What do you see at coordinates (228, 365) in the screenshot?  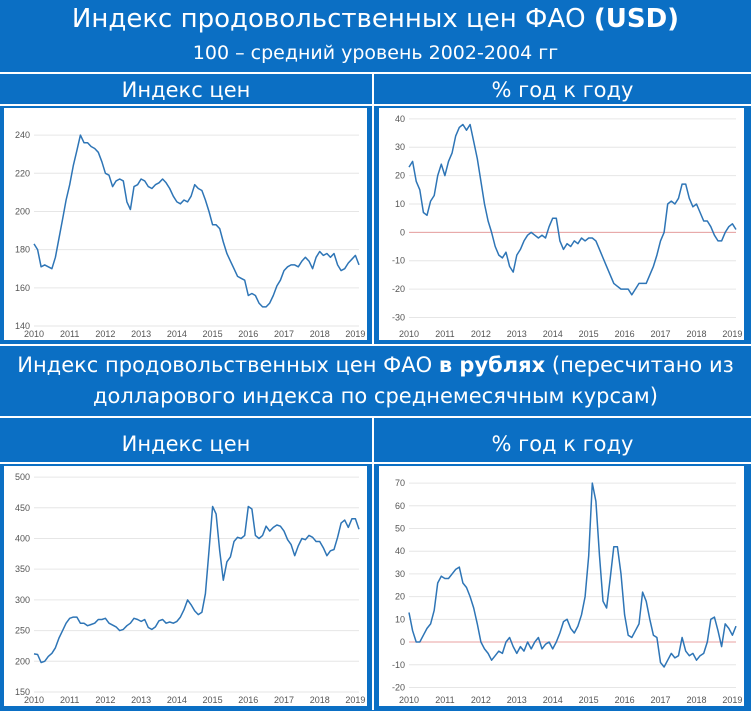 I see `rub-title-text: Индекс продовольственных цен ФАО` at bounding box center [228, 365].